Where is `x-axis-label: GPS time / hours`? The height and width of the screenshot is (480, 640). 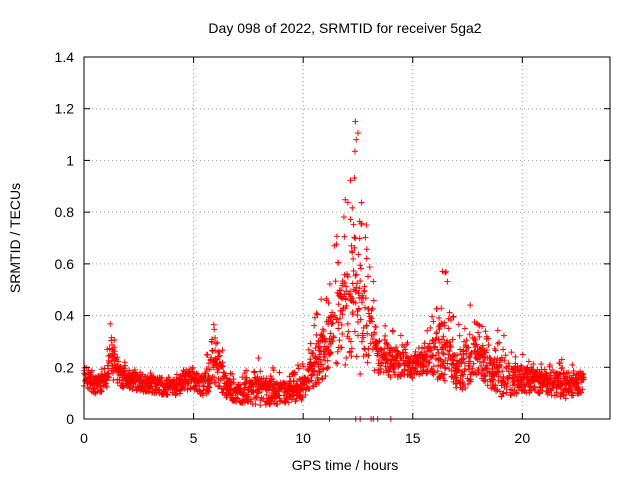 x-axis-label: GPS time / hours is located at coordinates (345, 465).